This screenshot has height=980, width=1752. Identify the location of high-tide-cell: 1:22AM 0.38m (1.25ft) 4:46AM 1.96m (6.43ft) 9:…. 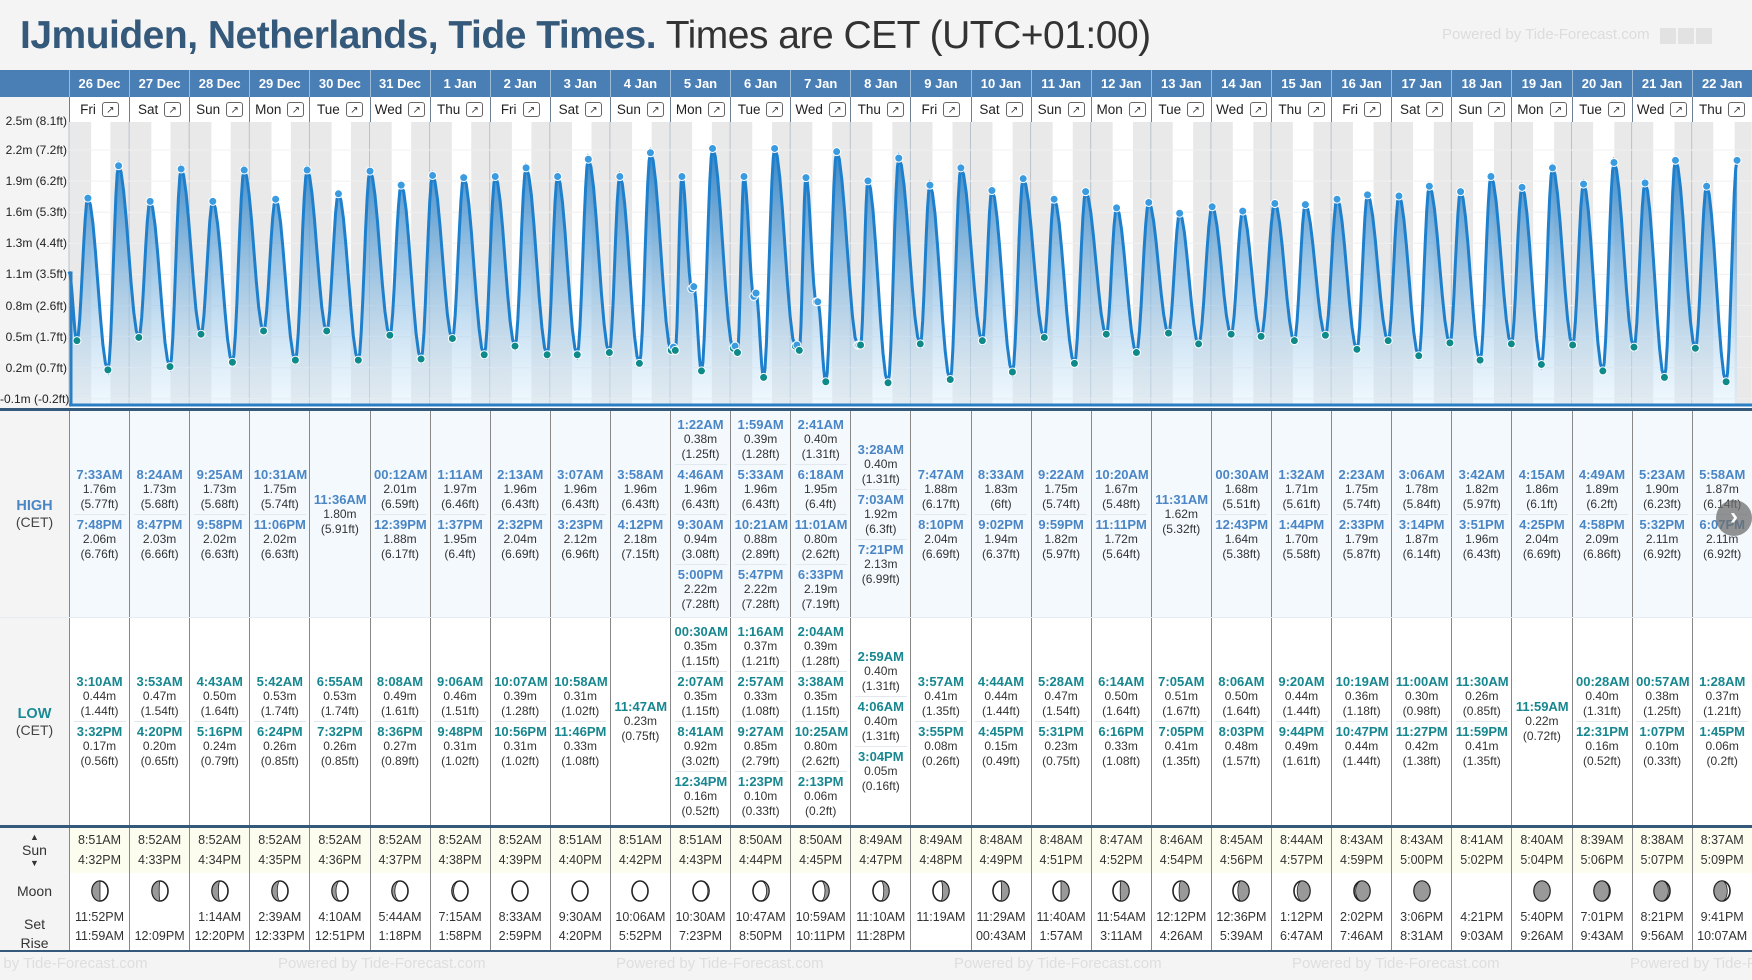
(700, 514).